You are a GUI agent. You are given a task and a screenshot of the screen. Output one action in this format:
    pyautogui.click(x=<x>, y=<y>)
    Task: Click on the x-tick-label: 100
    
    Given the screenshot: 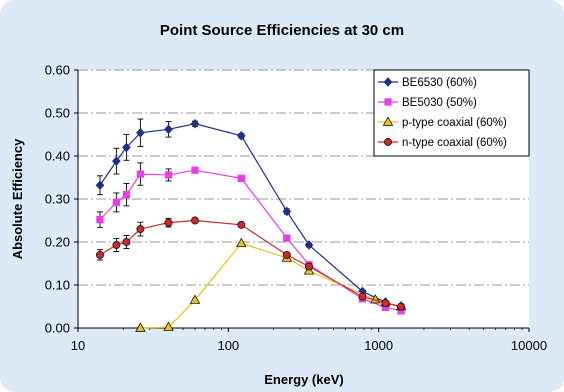 What is the action you would take?
    pyautogui.click(x=228, y=345)
    